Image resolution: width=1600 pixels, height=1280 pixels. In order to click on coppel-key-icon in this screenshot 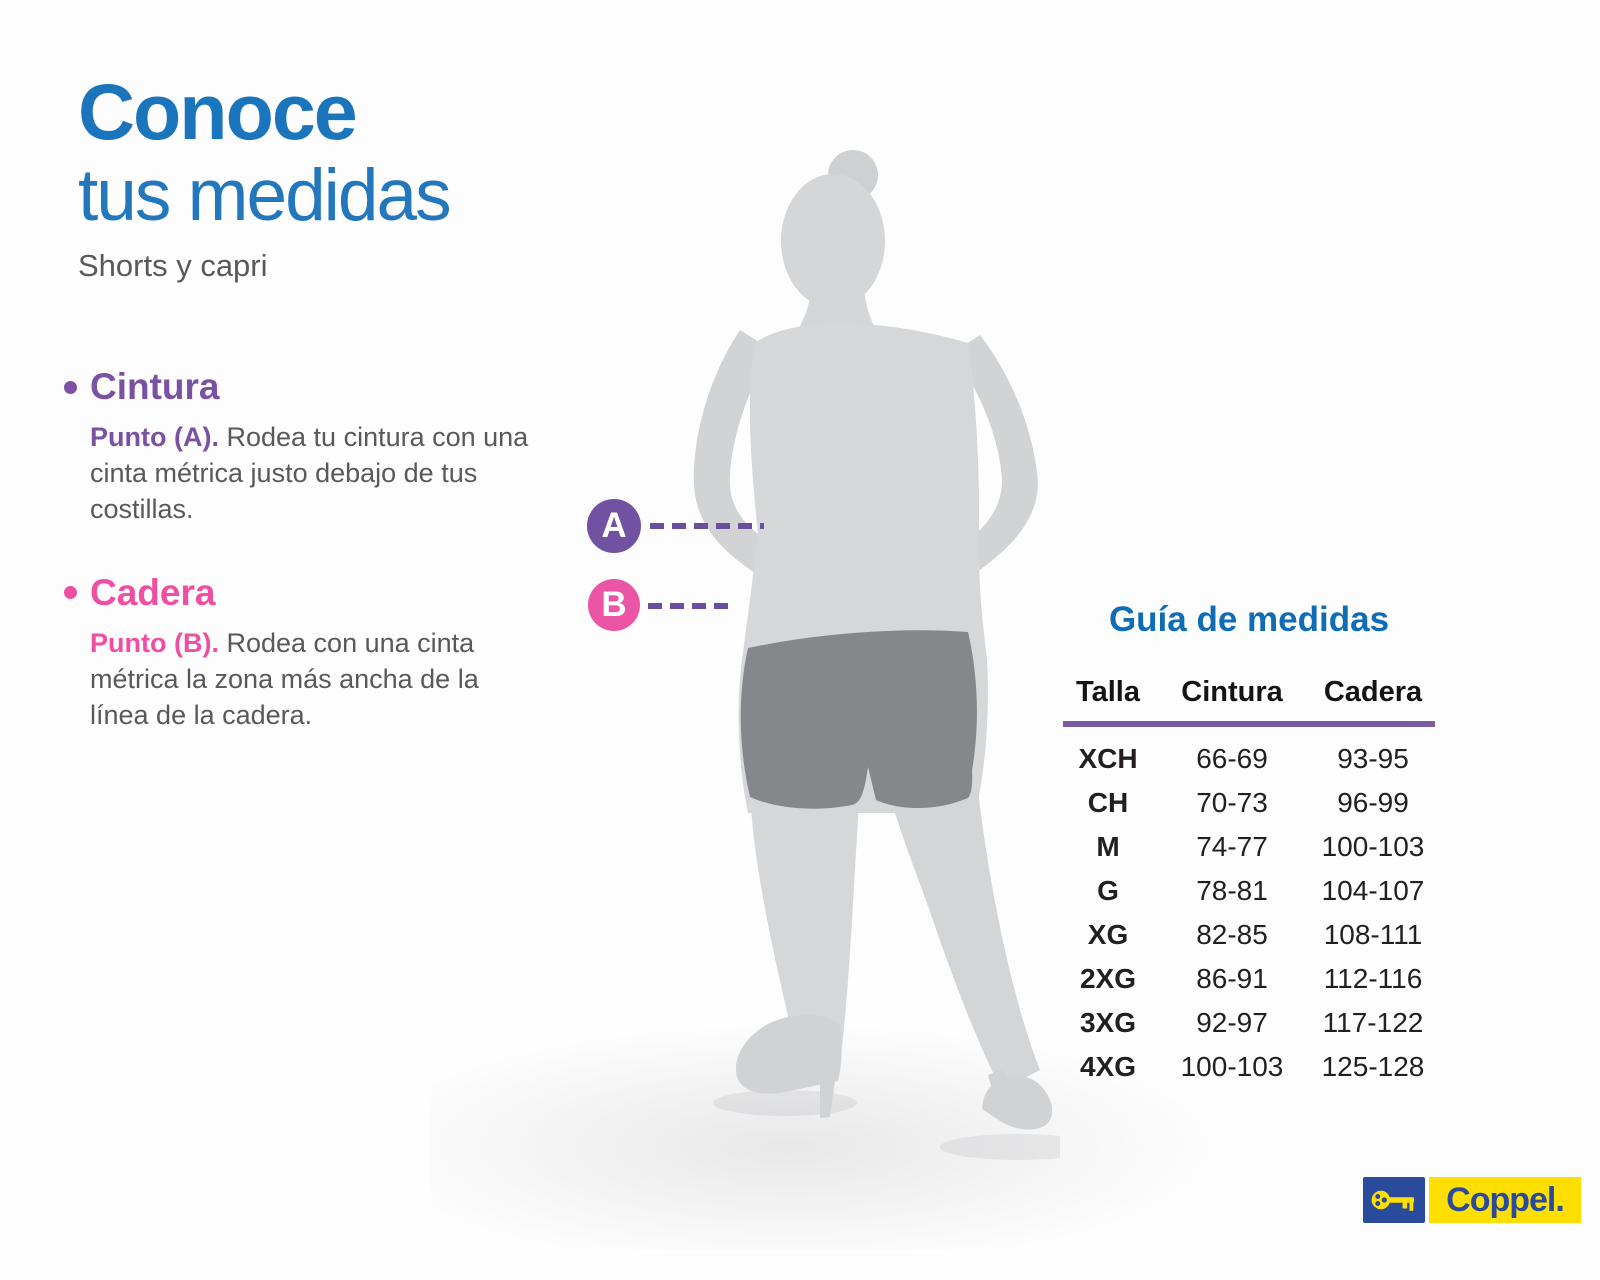, I will do `click(1394, 1200)`.